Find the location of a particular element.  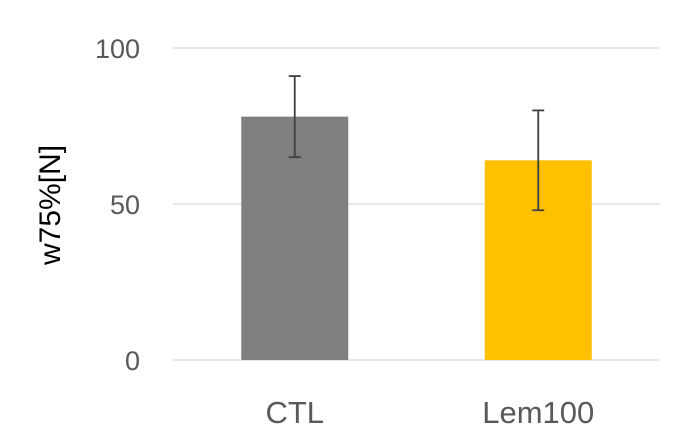

error-bars is located at coordinates (416, 143).